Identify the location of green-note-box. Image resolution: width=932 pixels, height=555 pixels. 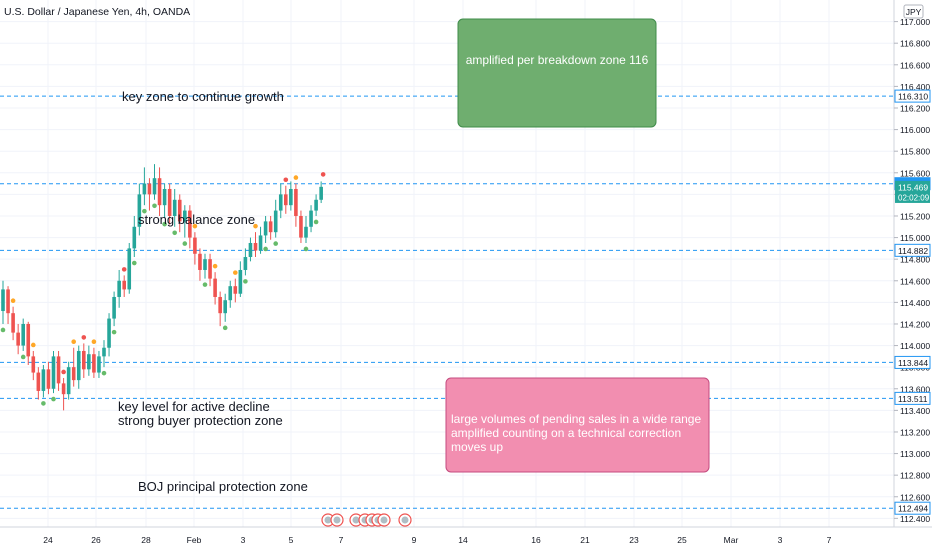
(557, 73).